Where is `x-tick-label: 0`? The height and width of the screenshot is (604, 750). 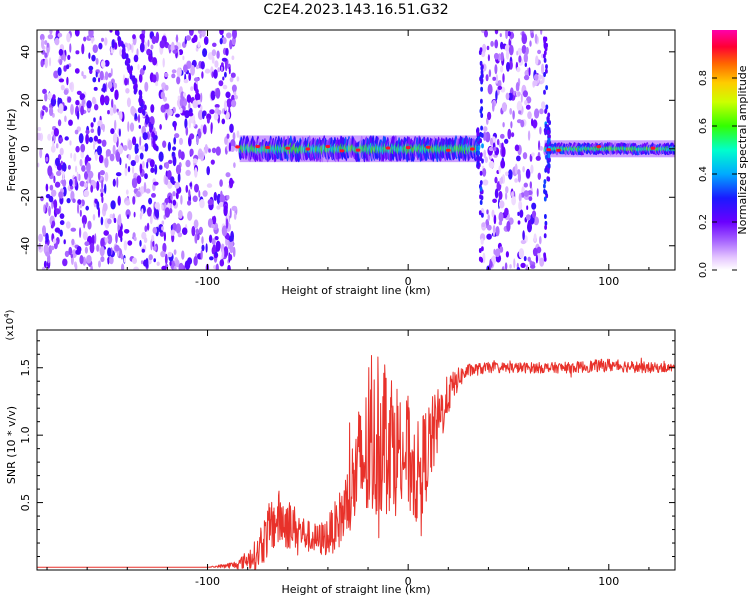
x-tick-label: 0 is located at coordinates (408, 281).